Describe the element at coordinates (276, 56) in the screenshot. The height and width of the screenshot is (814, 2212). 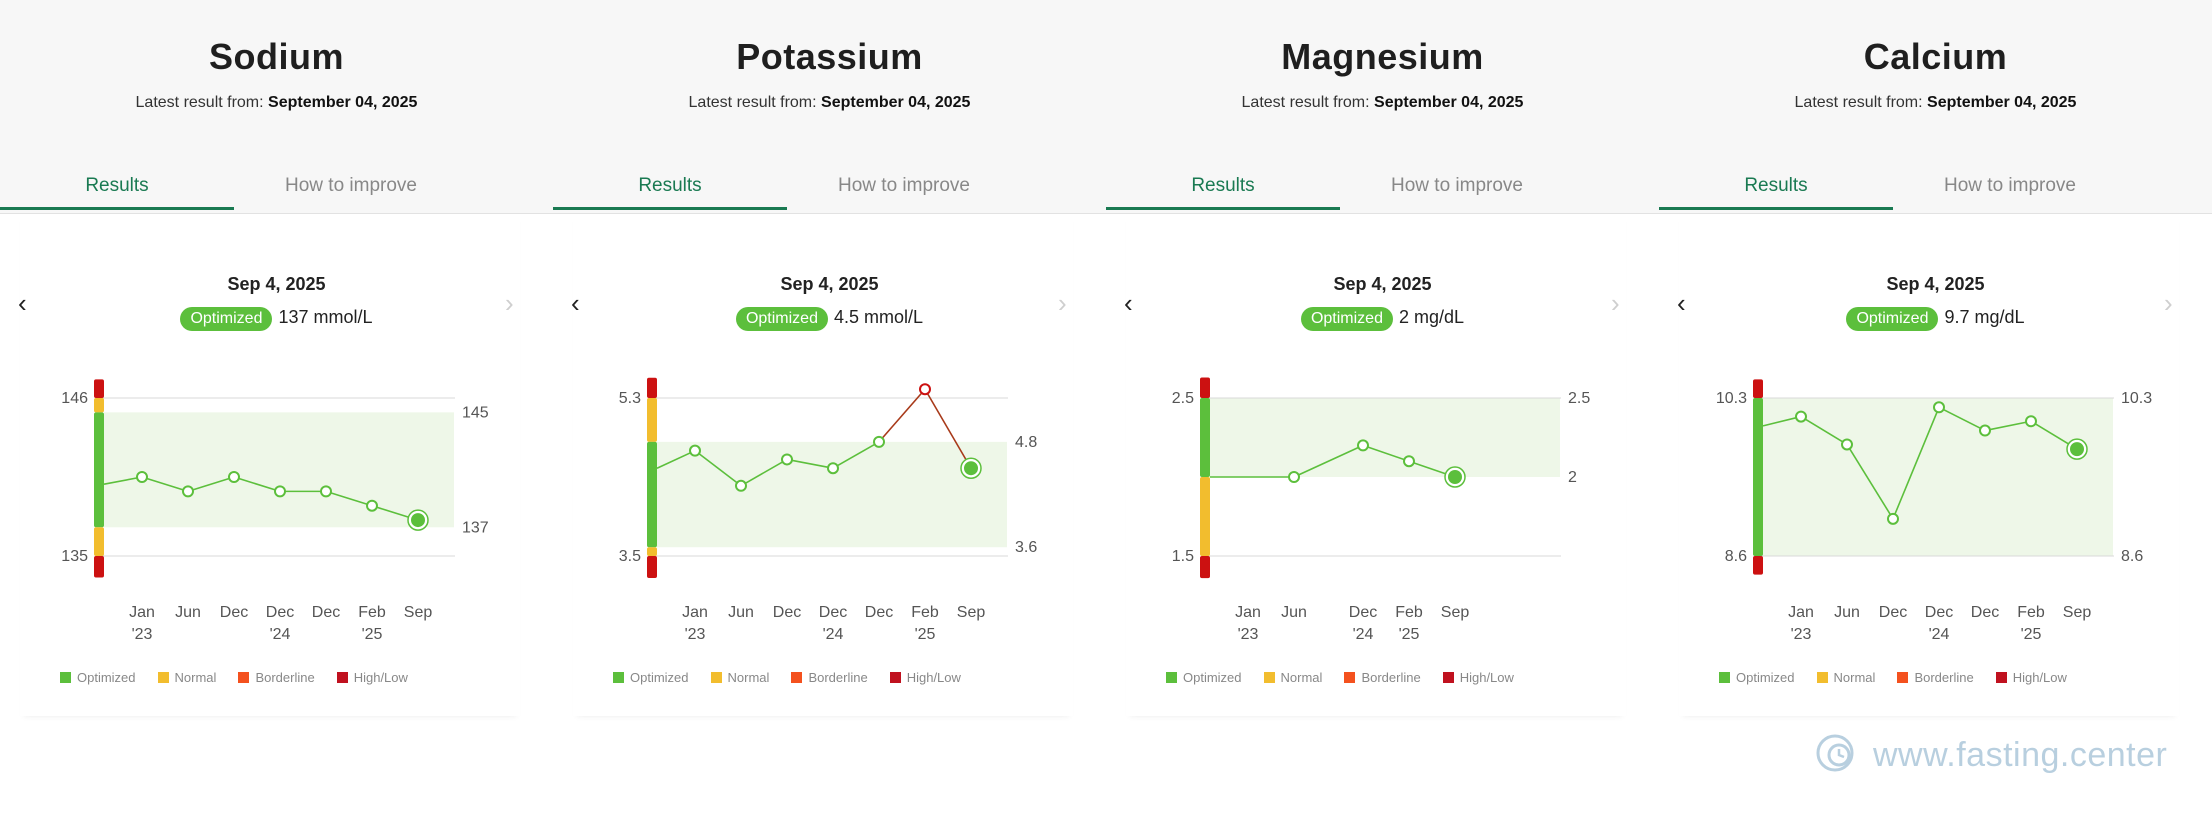
I see `panel-title: Sodium` at that location.